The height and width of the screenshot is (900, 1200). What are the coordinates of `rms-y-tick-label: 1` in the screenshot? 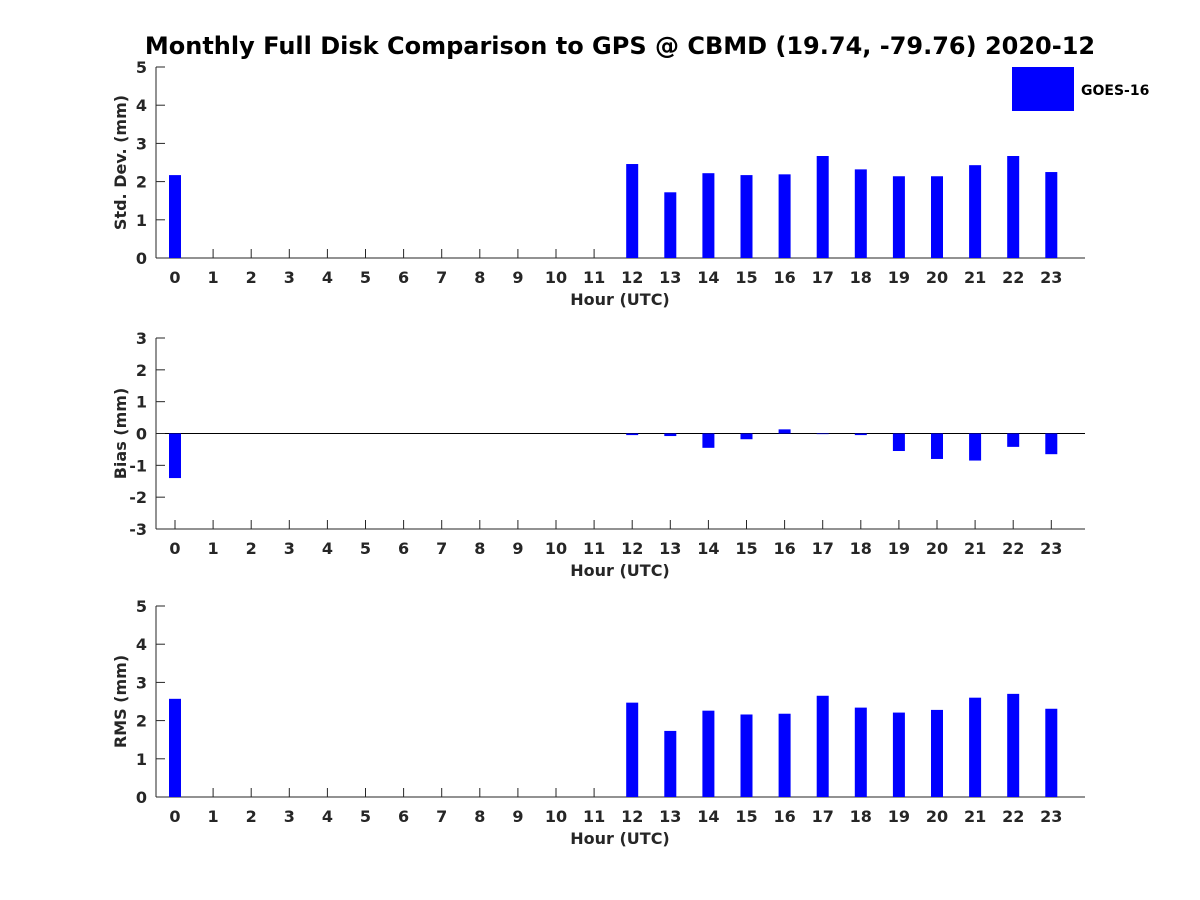 It's located at (141, 759).